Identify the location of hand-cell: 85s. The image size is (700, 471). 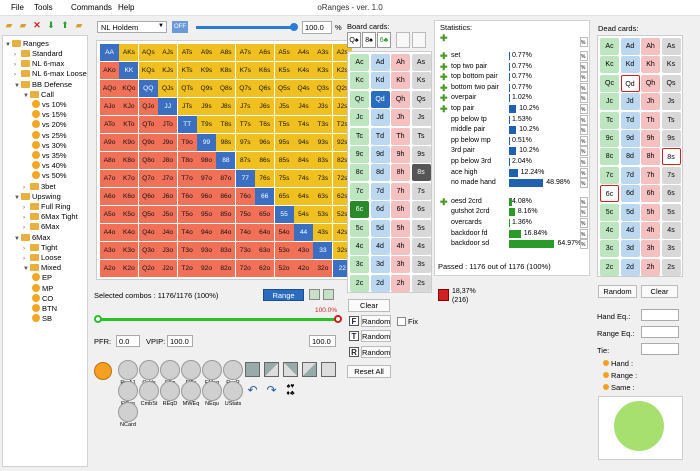
(284, 160).